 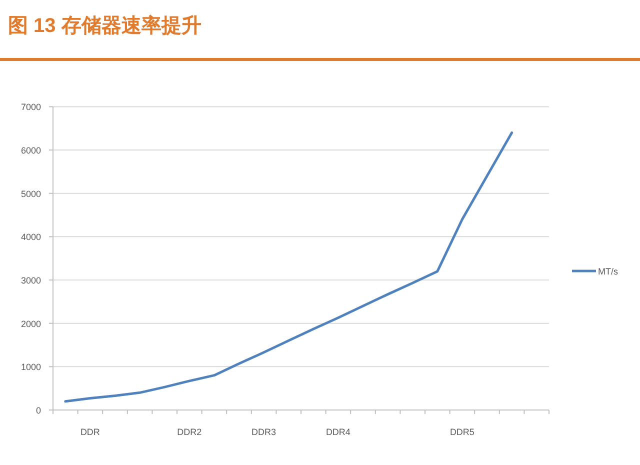 What do you see at coordinates (90, 432) in the screenshot?
I see `x-tick-label: DDR` at bounding box center [90, 432].